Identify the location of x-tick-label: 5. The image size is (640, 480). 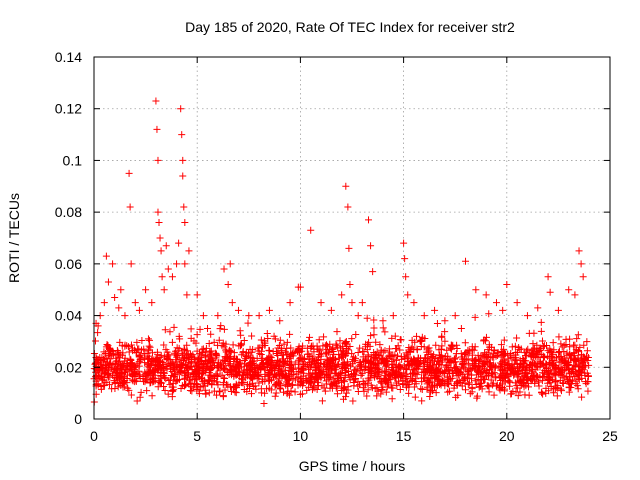
(197, 436).